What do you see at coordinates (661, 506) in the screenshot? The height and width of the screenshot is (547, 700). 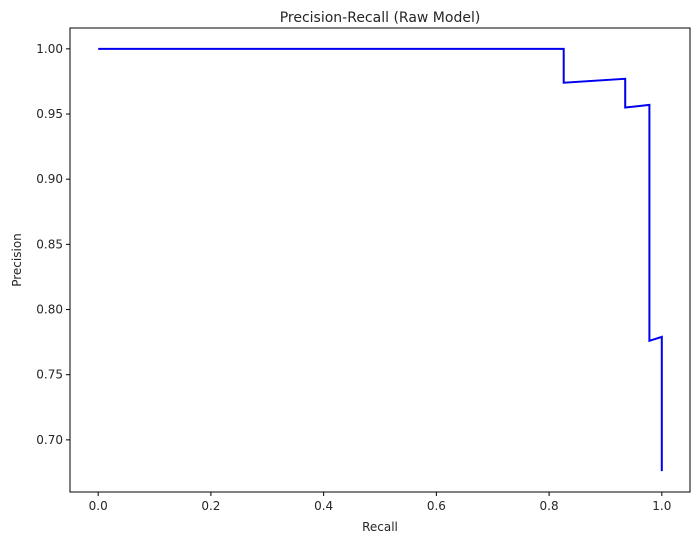 I see `x-tick-label: 1.0` at bounding box center [661, 506].